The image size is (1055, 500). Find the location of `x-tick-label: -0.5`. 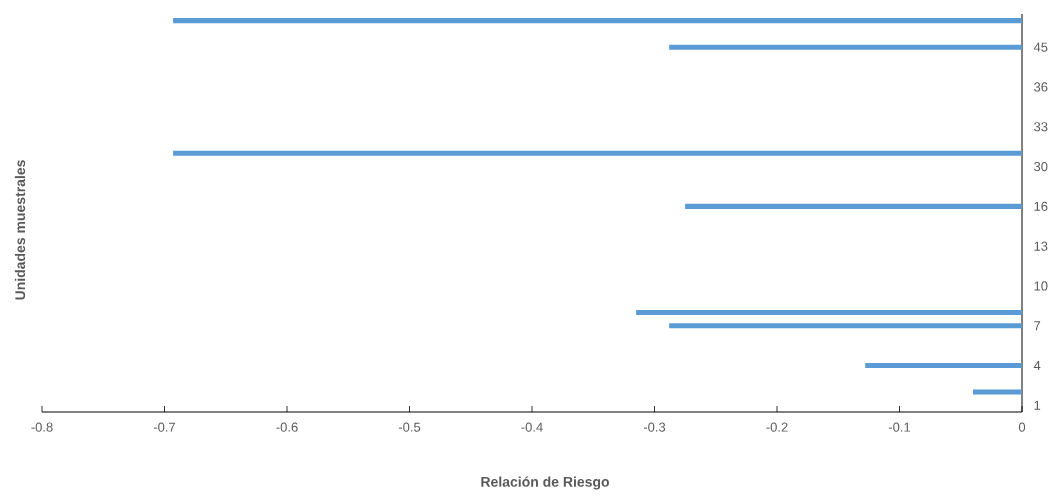

x-tick-label: -0.5 is located at coordinates (409, 427).